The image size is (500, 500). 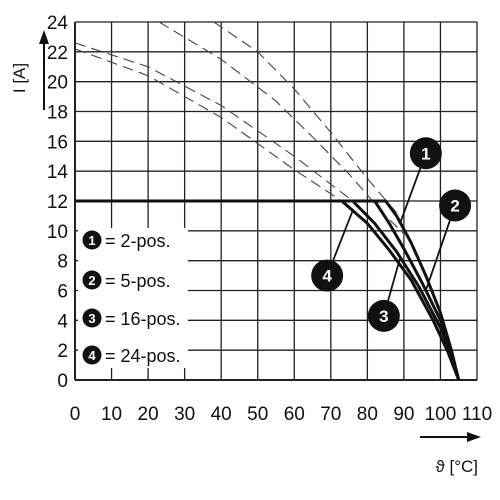 What do you see at coordinates (58, 172) in the screenshot?
I see `y-tick-label: 14` at bounding box center [58, 172].